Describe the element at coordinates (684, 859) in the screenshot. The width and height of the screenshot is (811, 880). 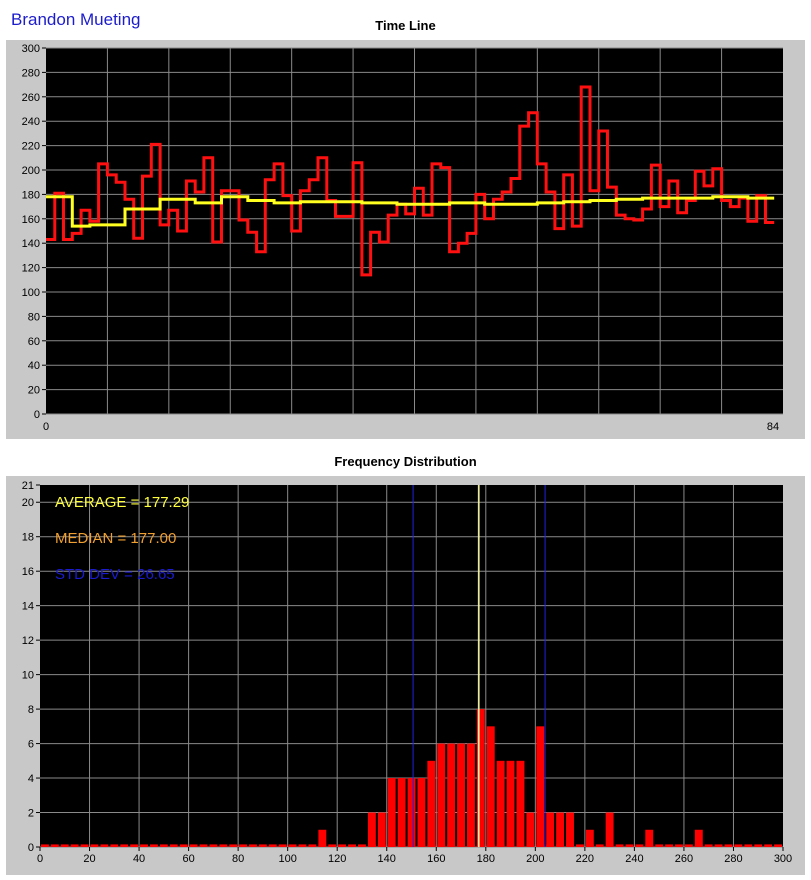
I see `histogram-x-tick-label: 260` at that location.